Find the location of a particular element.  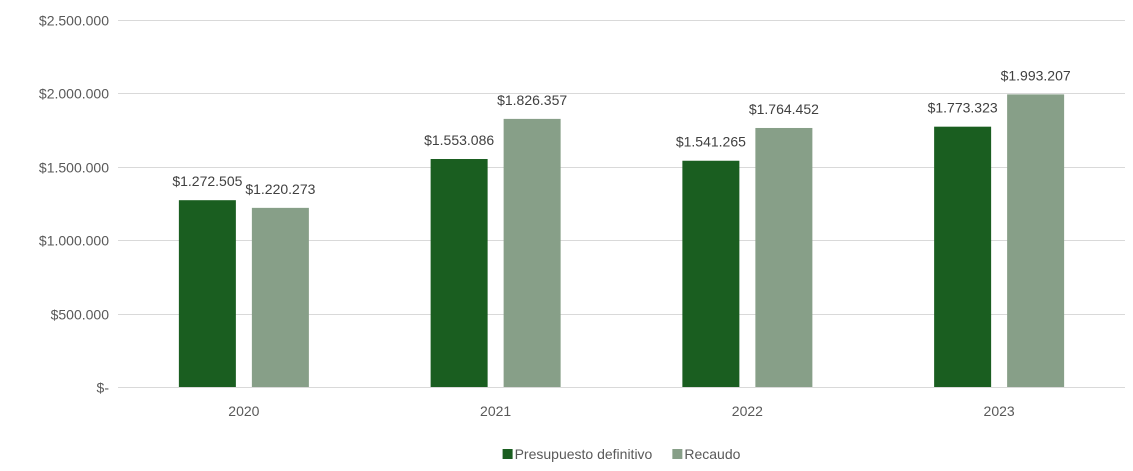

legend: Presupuesto definitivo Recaudo is located at coordinates (621, 454).